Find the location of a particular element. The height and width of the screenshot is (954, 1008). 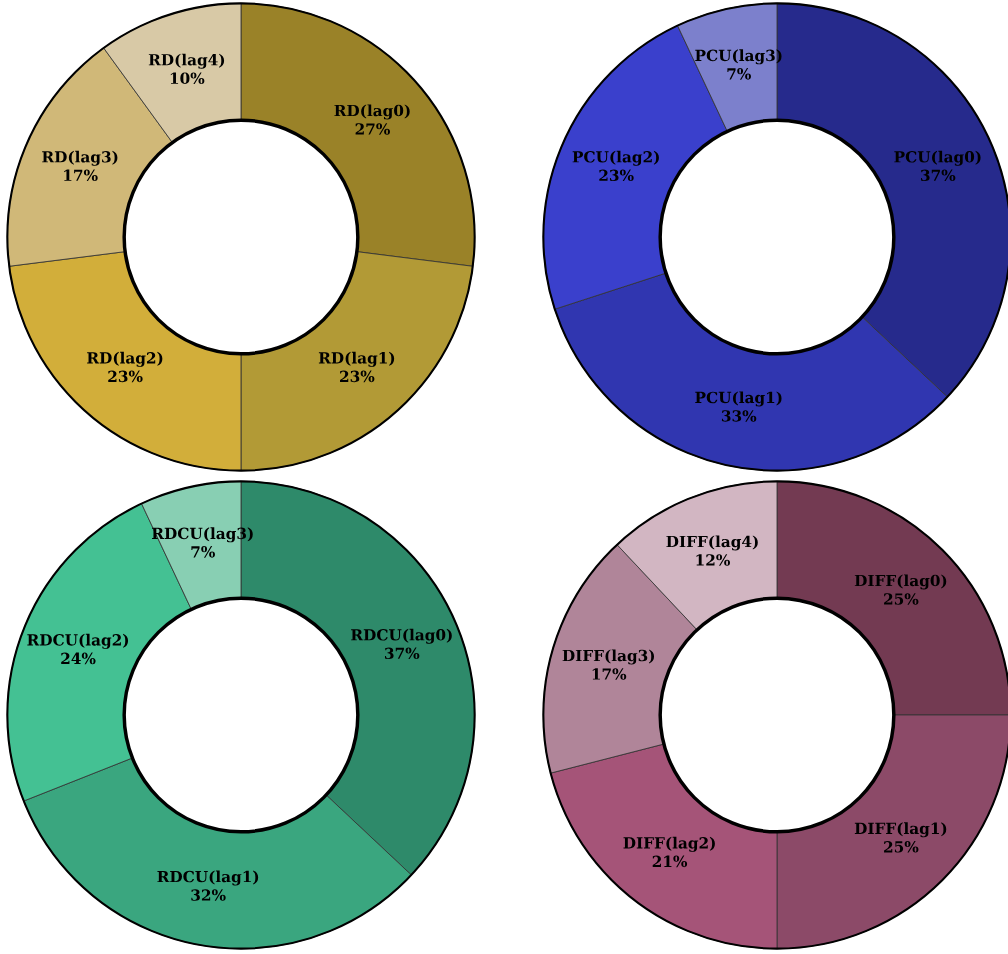

data-label: 24% is located at coordinates (78, 658).